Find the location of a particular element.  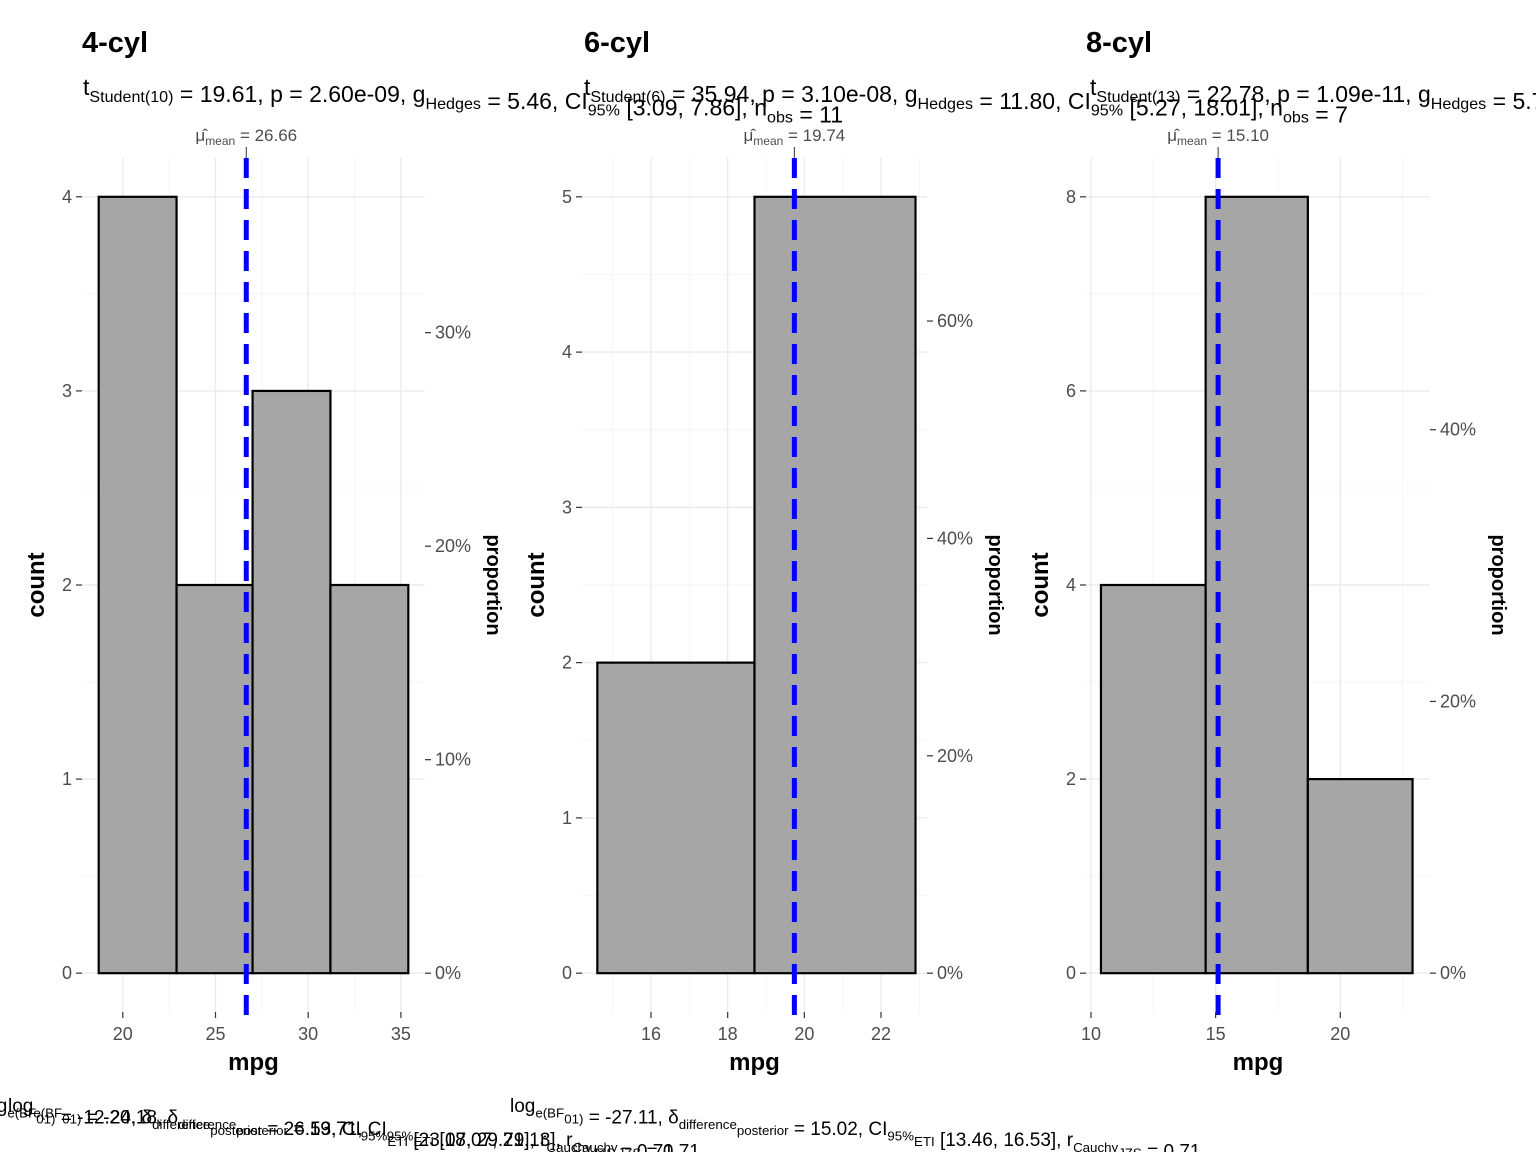

y-tick-label: 5 is located at coordinates (567, 197).